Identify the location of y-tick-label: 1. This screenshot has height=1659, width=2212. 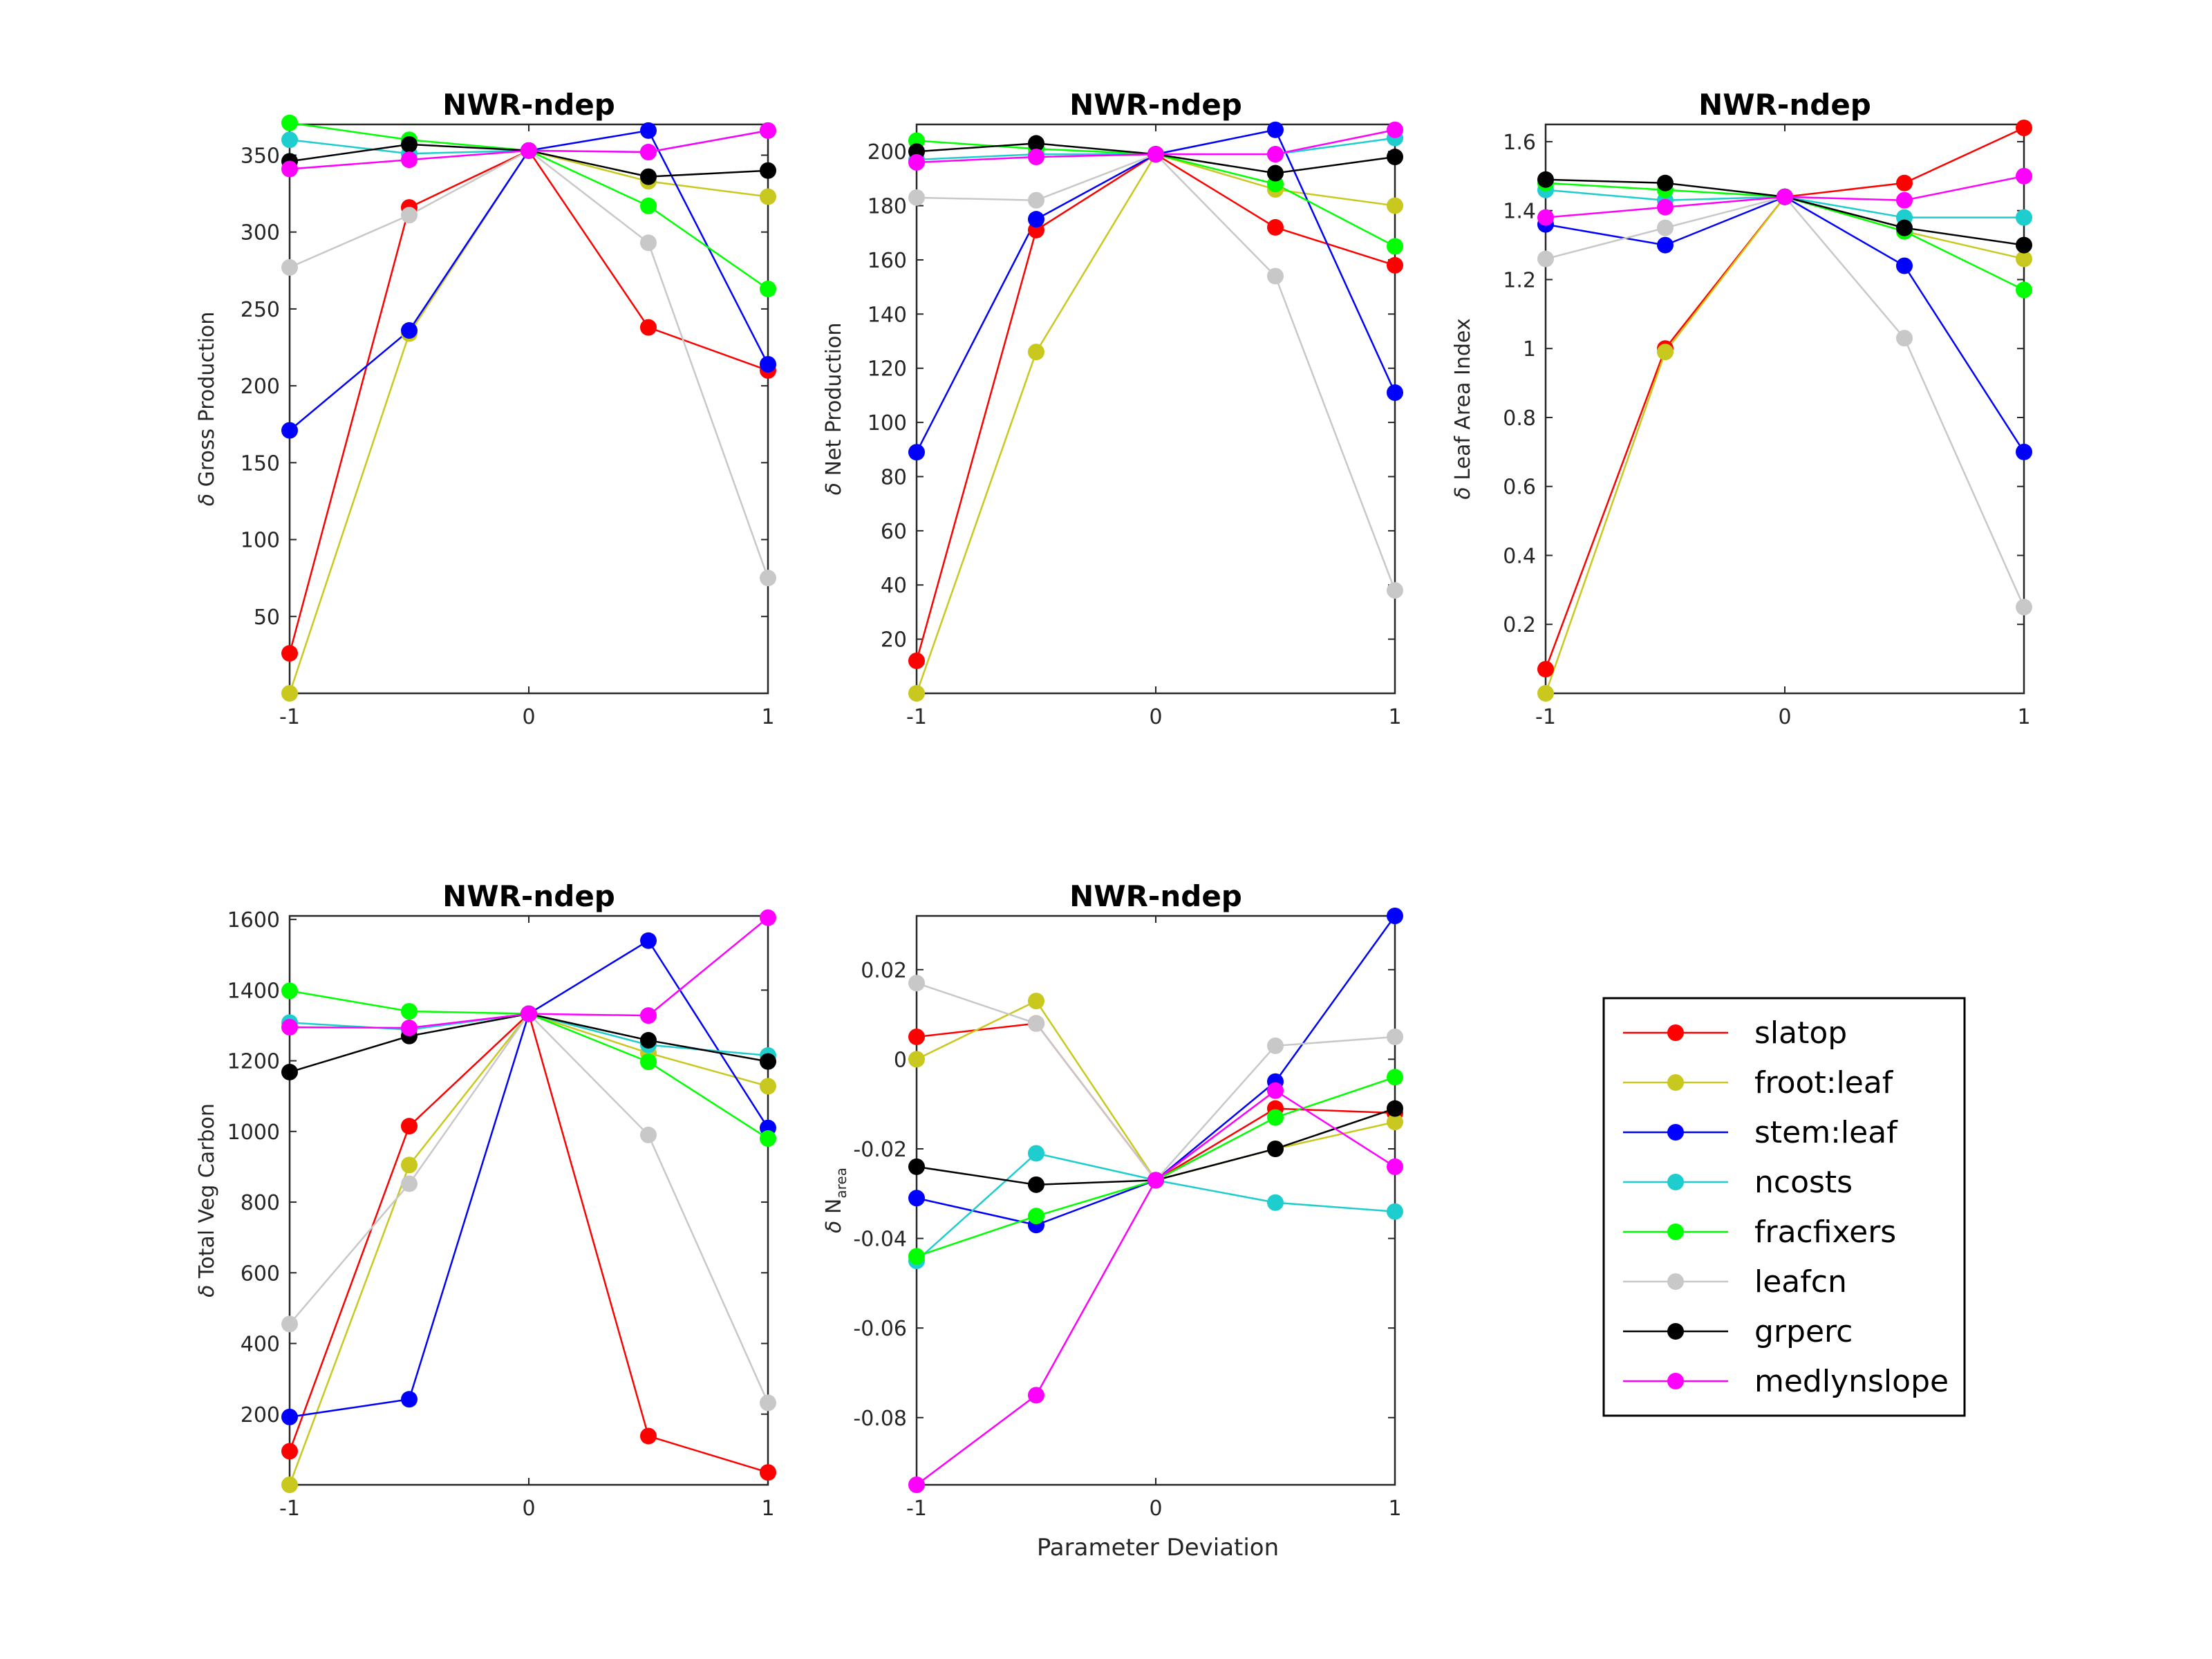
(1530, 349).